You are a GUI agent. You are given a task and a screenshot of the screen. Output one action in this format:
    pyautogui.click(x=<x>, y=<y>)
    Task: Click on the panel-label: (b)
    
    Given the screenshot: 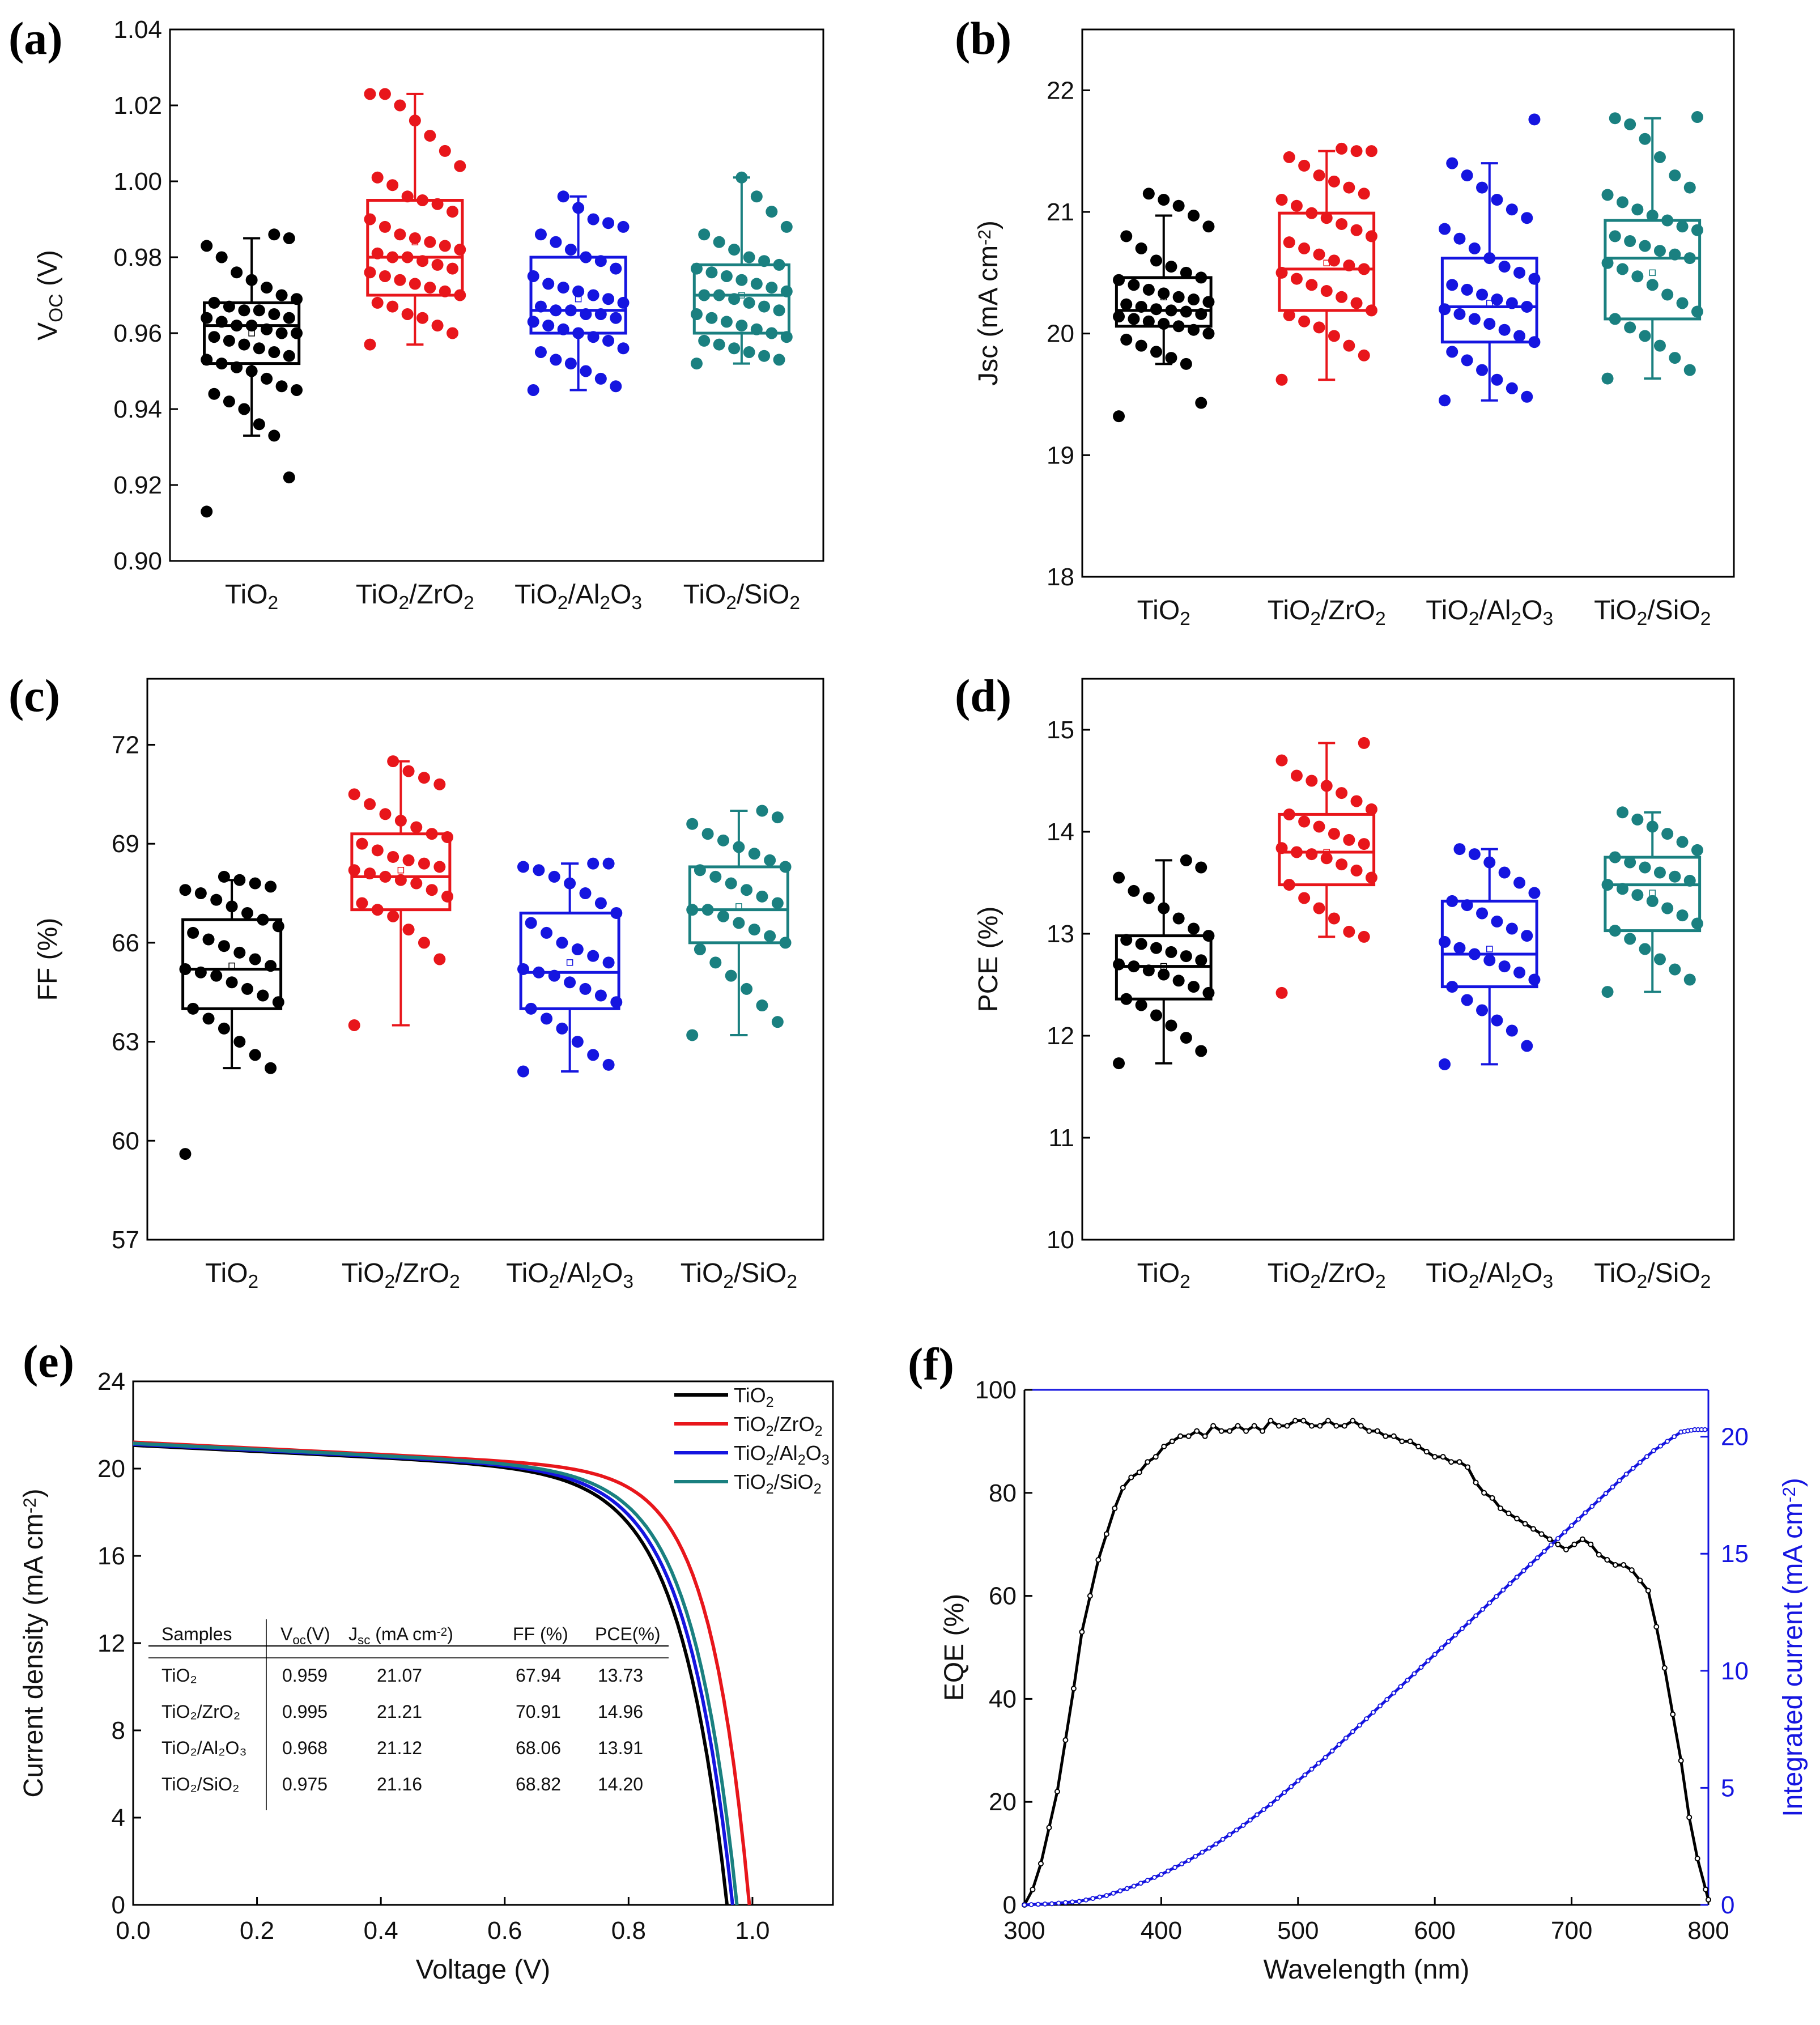 What is the action you would take?
    pyautogui.click(x=983, y=38)
    